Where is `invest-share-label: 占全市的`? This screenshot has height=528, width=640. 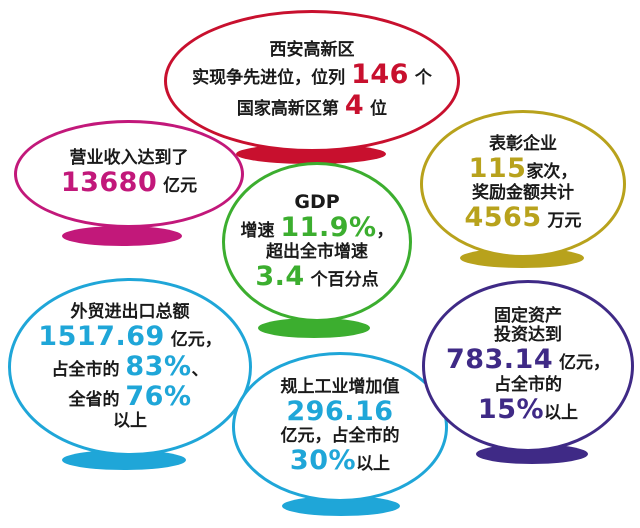 invest-share-label: 占全市的 is located at coordinates (528, 384).